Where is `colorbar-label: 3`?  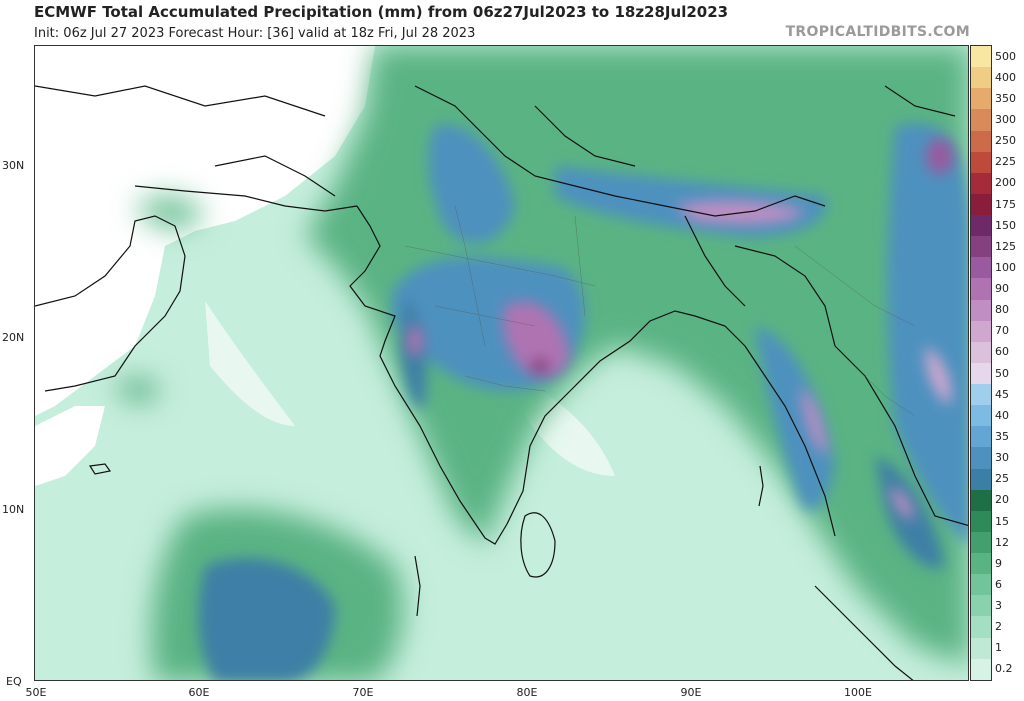 colorbar-label: 3 is located at coordinates (998, 606).